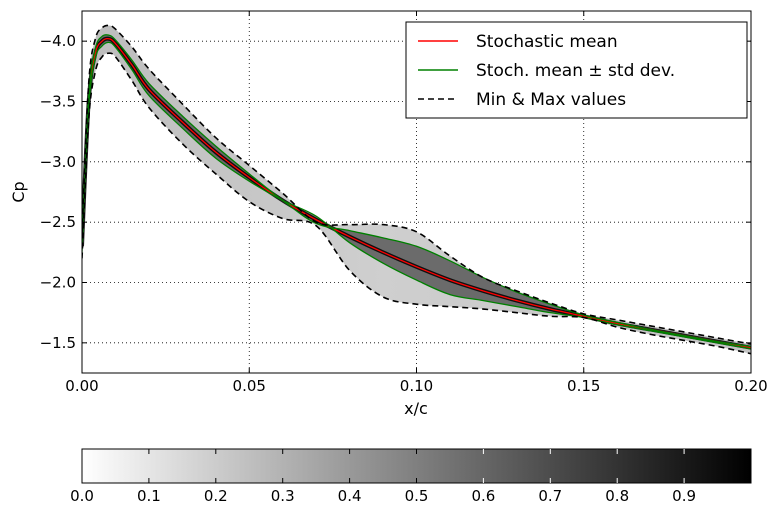  Describe the element at coordinates (18, 191) in the screenshot. I see `y-axis-label: Cp` at that location.